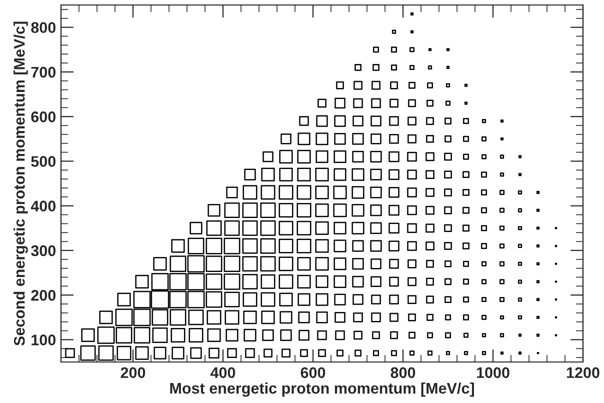 The height and width of the screenshot is (403, 604). I want to click on x-tick-label: 1000, so click(493, 372).